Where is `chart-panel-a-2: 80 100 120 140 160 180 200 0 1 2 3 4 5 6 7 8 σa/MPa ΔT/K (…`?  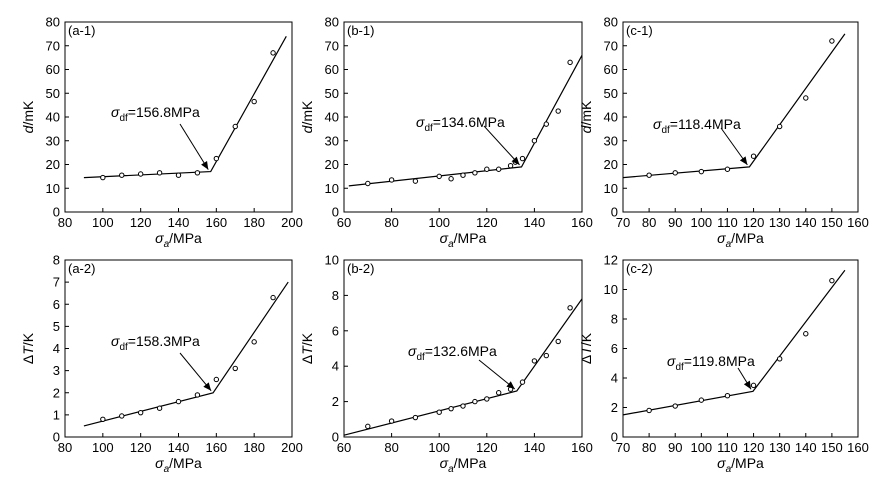
chart-panel-a-2: 80 100 120 140 160 180 200 0 1 2 3 4 5 6 7 8 σa/MPa ΔT/K (… is located at coordinates (161, 364).